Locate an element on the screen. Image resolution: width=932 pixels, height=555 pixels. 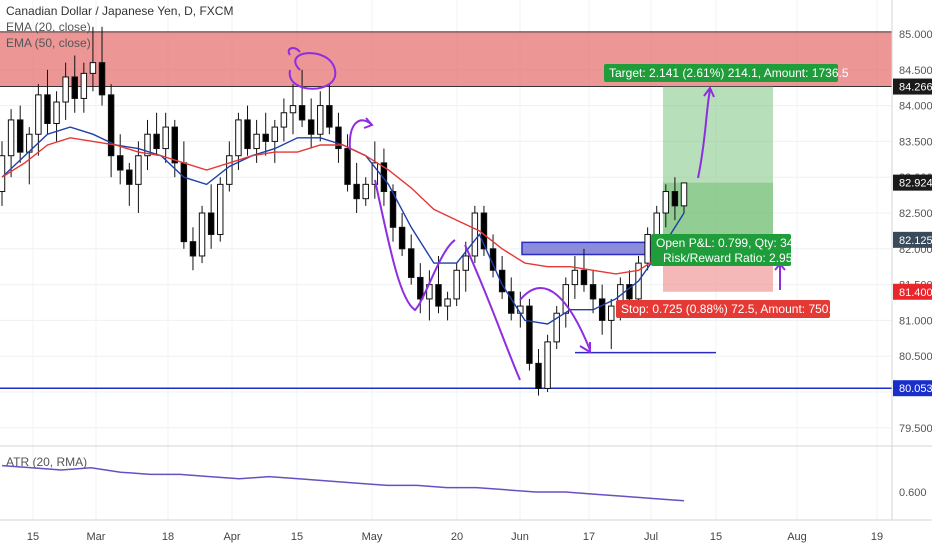
scribble-annotation is located at coordinates (312, 68).